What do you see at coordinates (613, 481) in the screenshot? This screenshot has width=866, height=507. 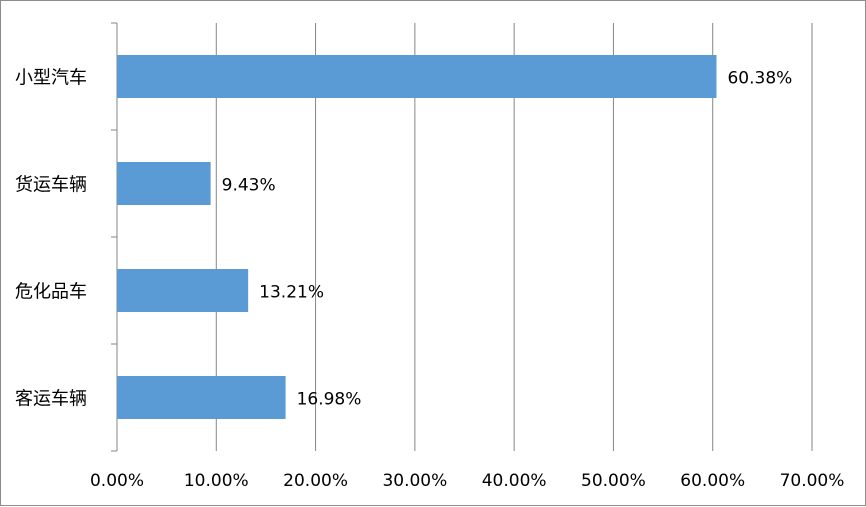 I see `x-tick-label: 50.00%` at bounding box center [613, 481].